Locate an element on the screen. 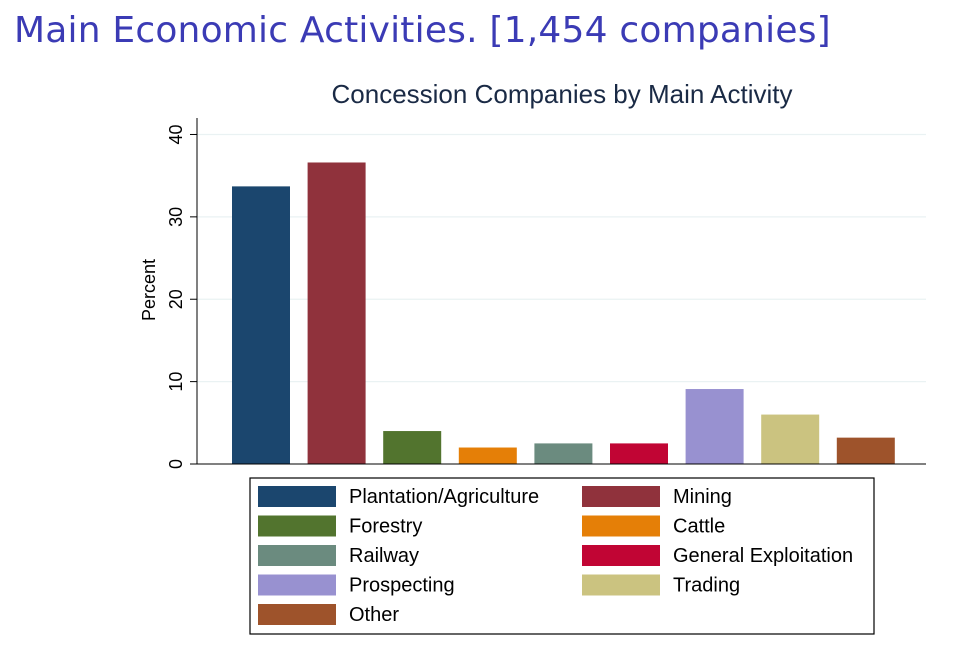 The height and width of the screenshot is (653, 973). y-tick-label: 30 is located at coordinates (176, 217).